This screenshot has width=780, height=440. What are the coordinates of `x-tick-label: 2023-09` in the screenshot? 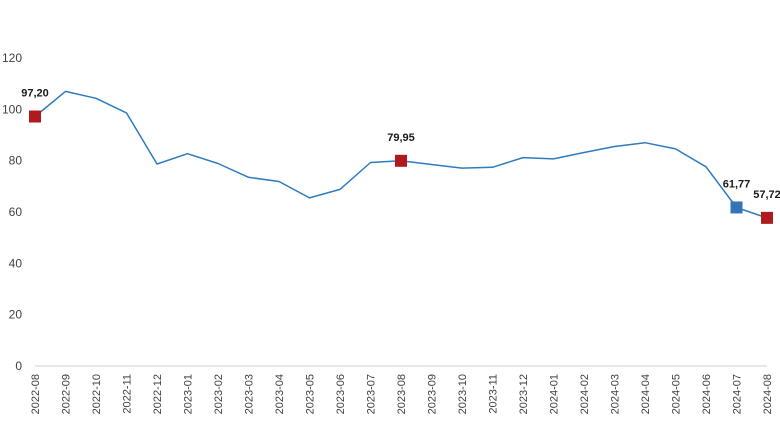 It's located at (433, 394).